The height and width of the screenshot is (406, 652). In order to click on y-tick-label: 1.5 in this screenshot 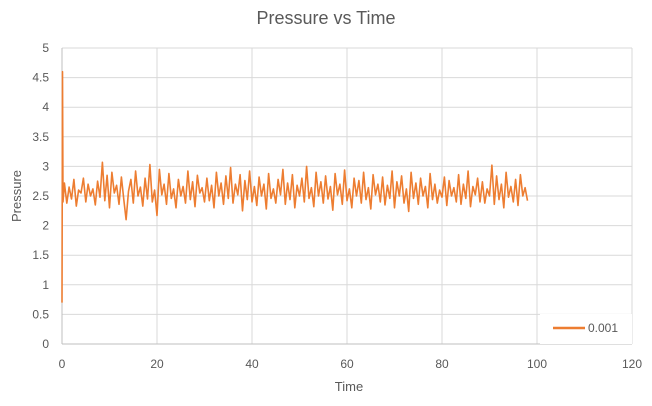, I will do `click(40, 255)`.